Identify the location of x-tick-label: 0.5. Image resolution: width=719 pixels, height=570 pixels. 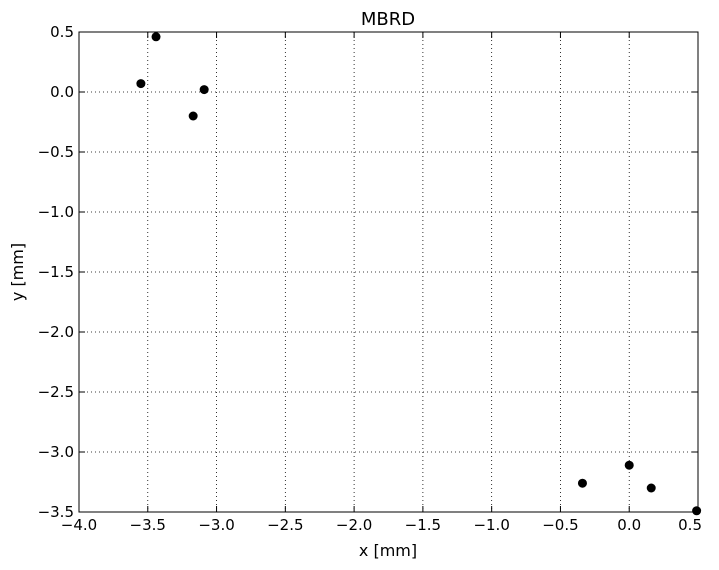
(690, 525).